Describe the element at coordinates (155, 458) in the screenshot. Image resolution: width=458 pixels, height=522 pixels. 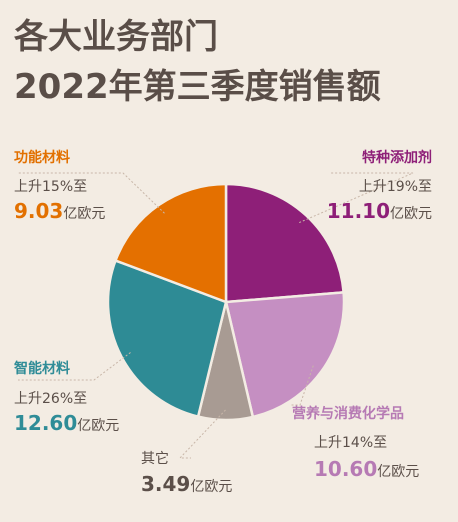
I see `slice-label-name-2: 其它` at that location.